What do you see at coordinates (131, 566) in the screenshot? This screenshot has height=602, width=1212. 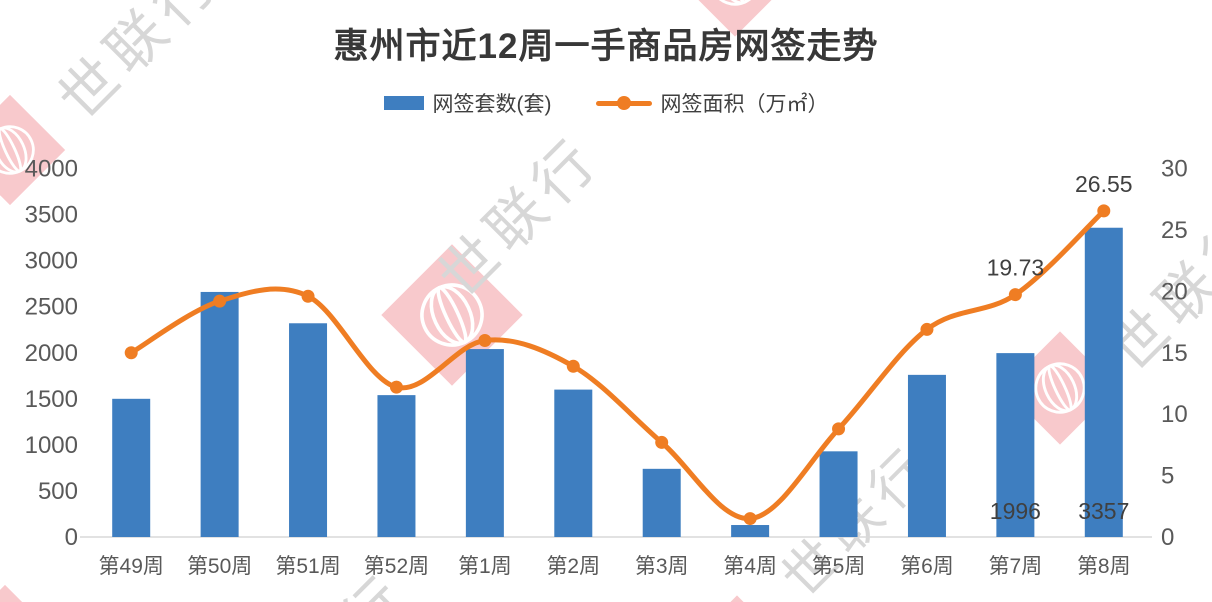 I see `x-axis-label-第49周: 第49周` at bounding box center [131, 566].